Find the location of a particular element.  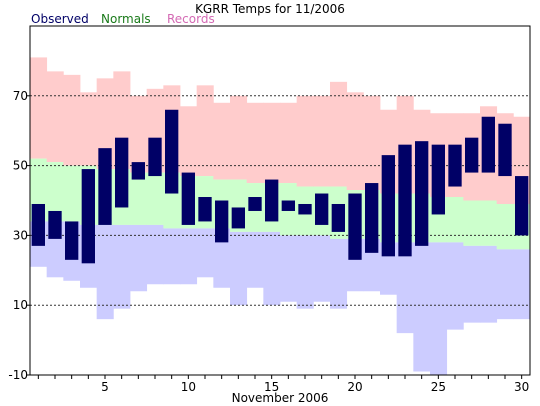

legend-records: Records is located at coordinates (191, 19).